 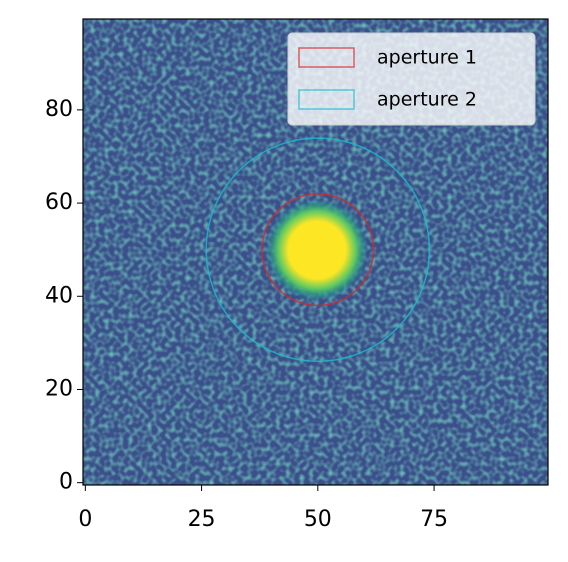 I want to click on legend-label: aperture 1, so click(x=427, y=58).